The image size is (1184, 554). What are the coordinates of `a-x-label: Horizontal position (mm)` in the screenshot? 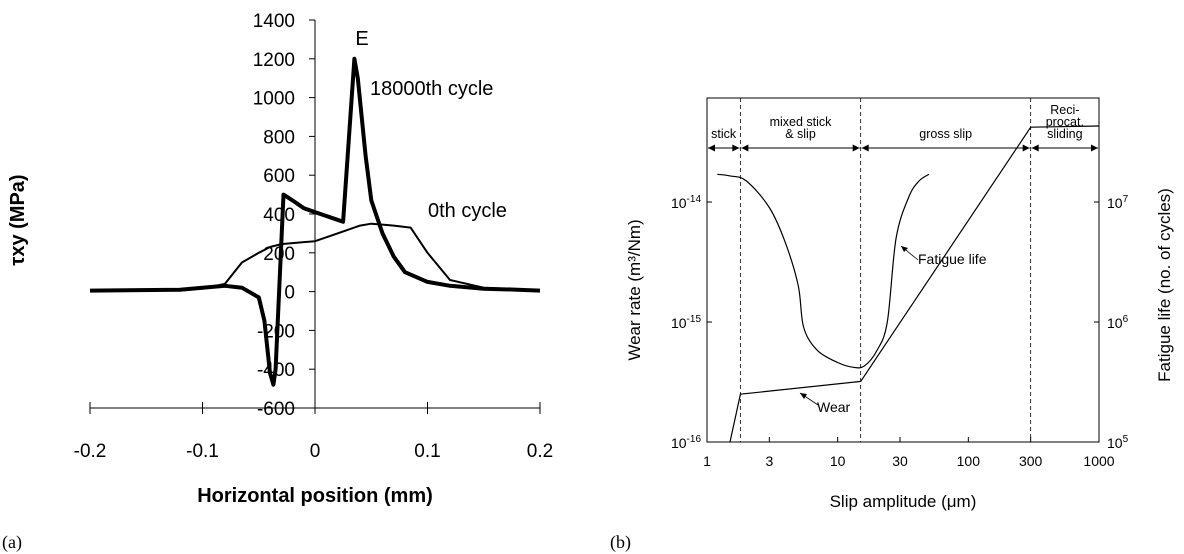 It's located at (315, 496).